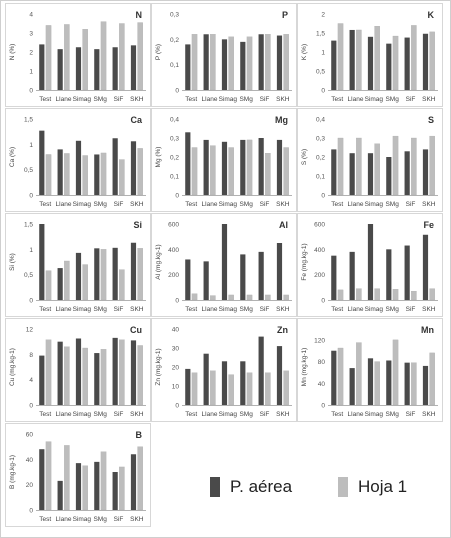 The height and width of the screenshot is (538, 451). What do you see at coordinates (174, 177) in the screenshot?
I see `y-tick-label: 0,1` at bounding box center [174, 177].